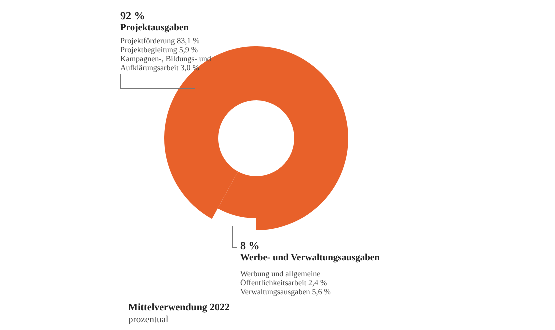 Image resolution: width=555 pixels, height=330 pixels. I want to click on data-label: 8 %, so click(250, 246).